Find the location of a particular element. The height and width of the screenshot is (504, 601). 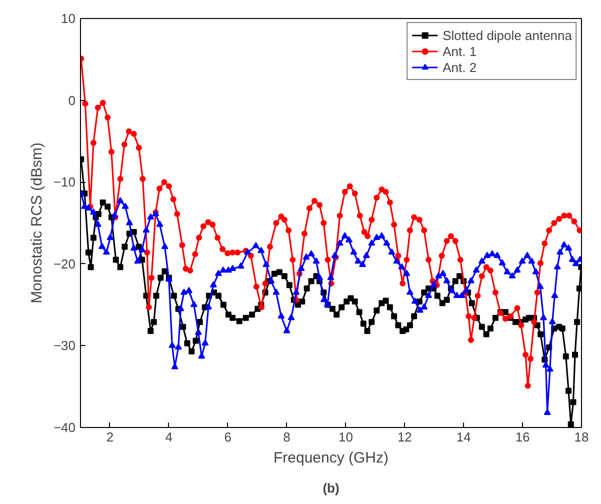

x-tick-label: 10 is located at coordinates (345, 437).